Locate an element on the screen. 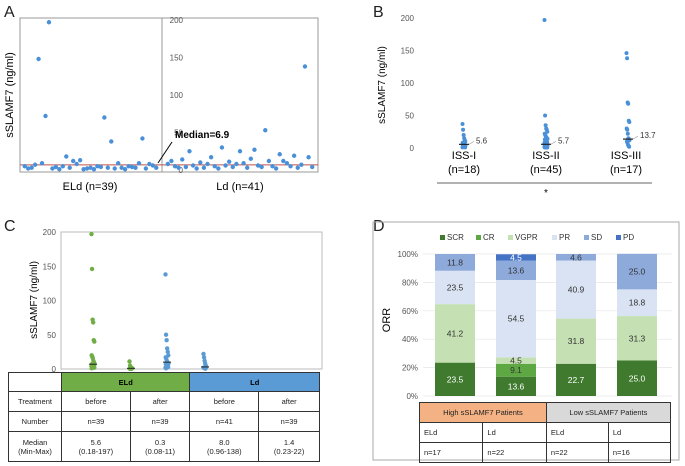 The height and width of the screenshot is (466, 685). bar-value-label: 18.8 is located at coordinates (637, 303).